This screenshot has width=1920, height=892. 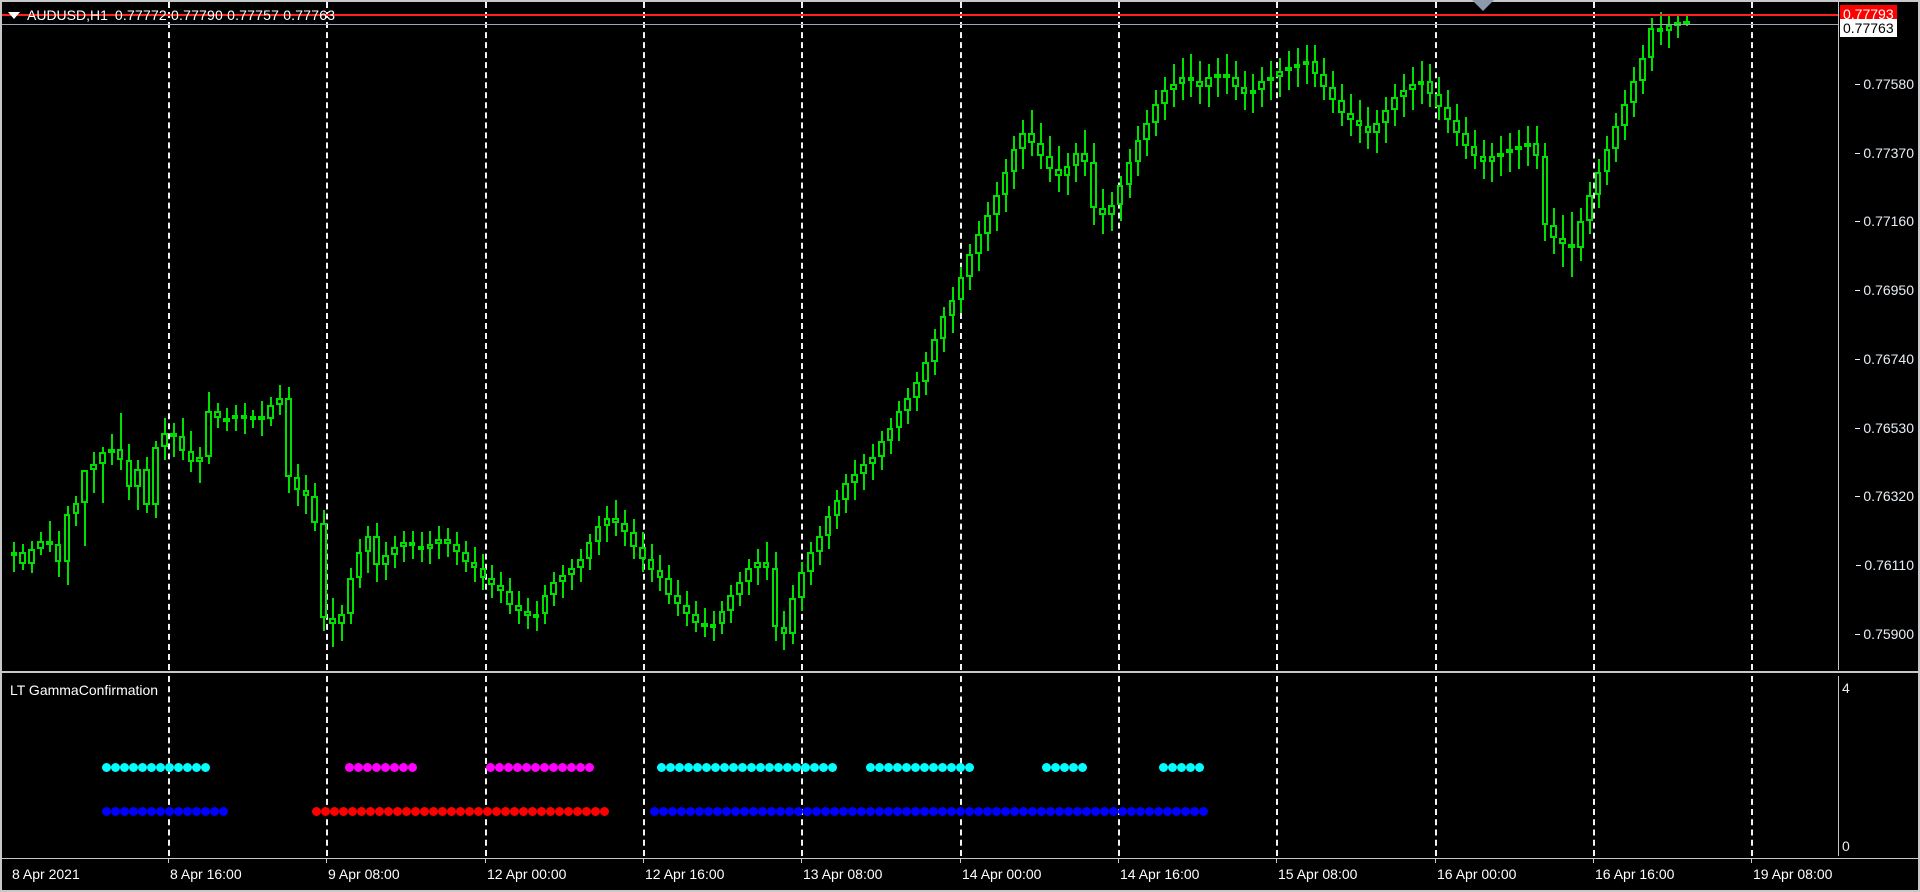 What do you see at coordinates (1687, 20) in the screenshot?
I see `candle-wick` at bounding box center [1687, 20].